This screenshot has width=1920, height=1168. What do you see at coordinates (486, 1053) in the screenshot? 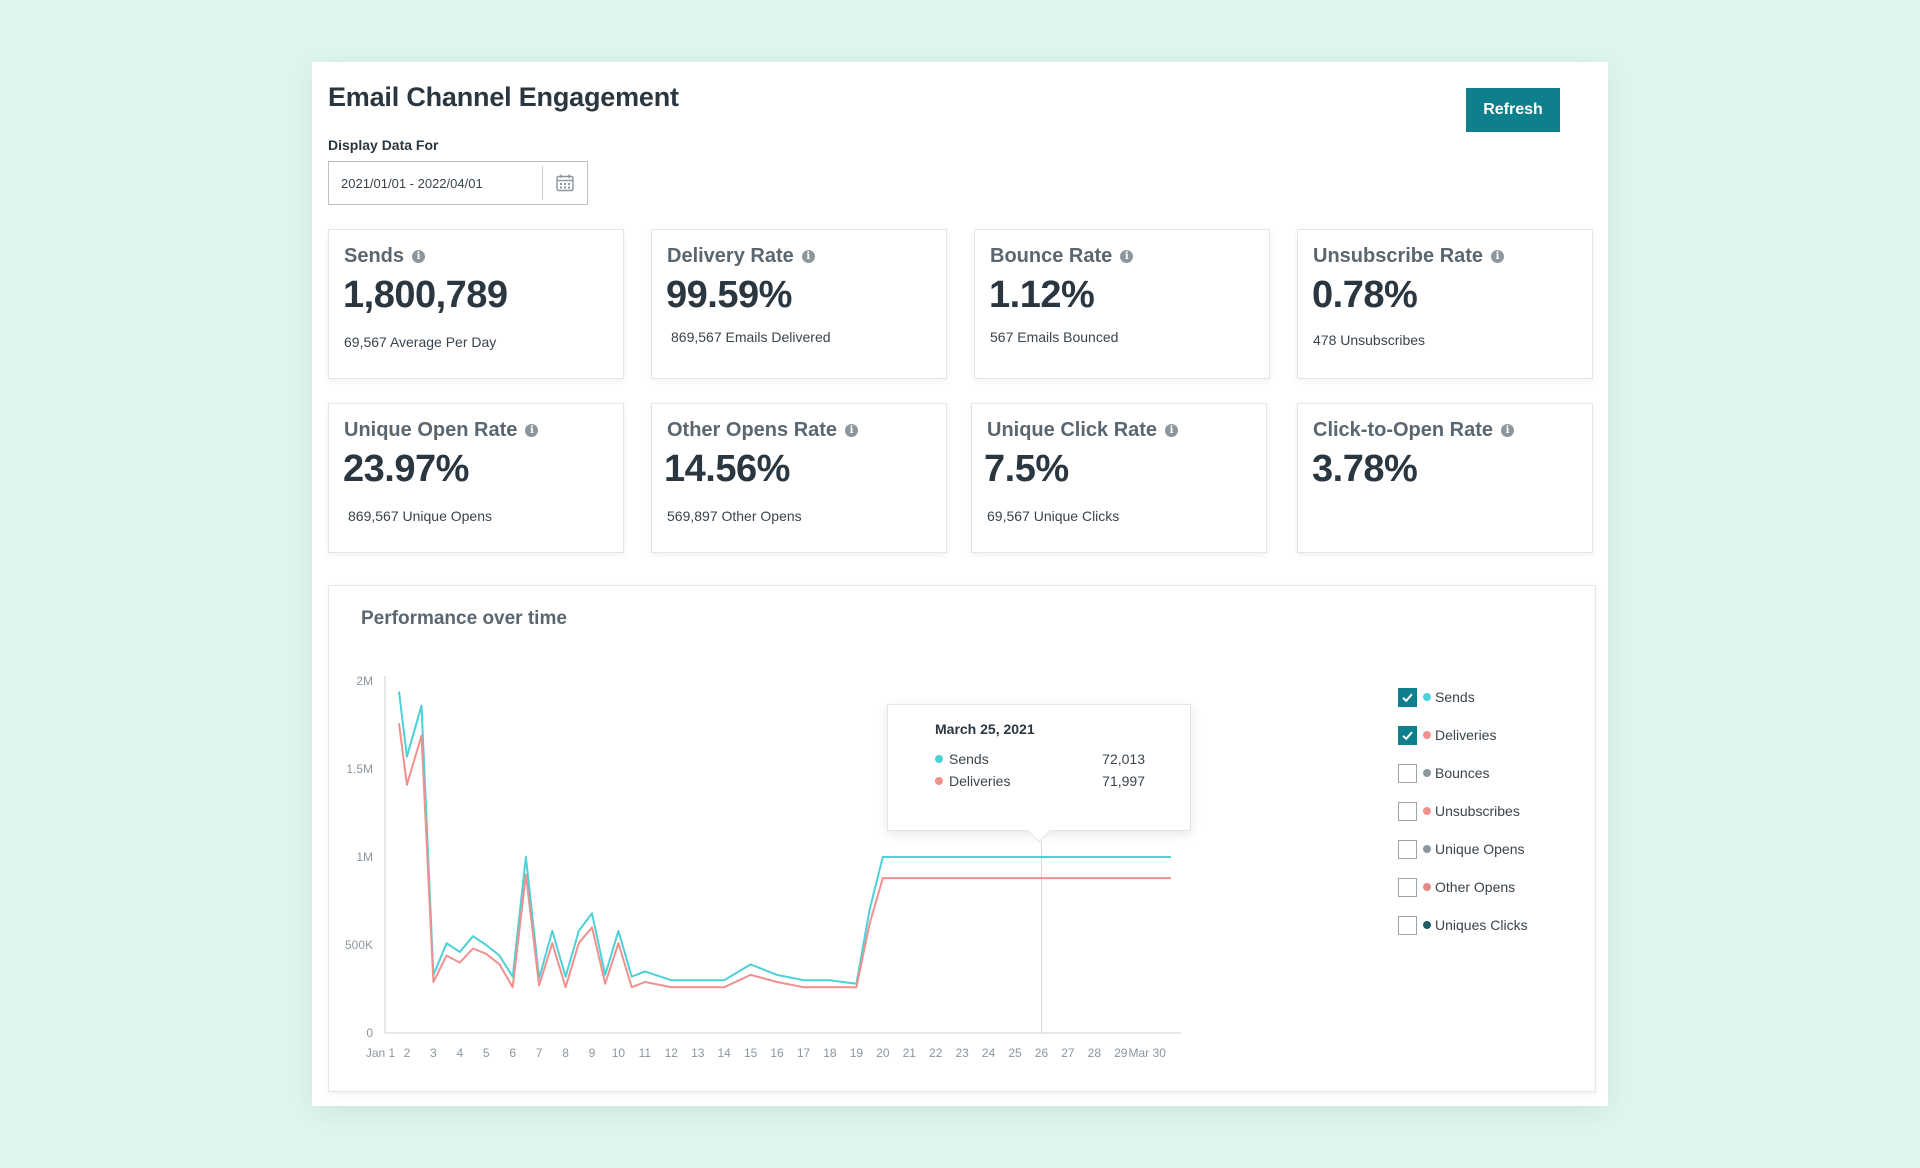
I see `x-tick-label: 5` at bounding box center [486, 1053].